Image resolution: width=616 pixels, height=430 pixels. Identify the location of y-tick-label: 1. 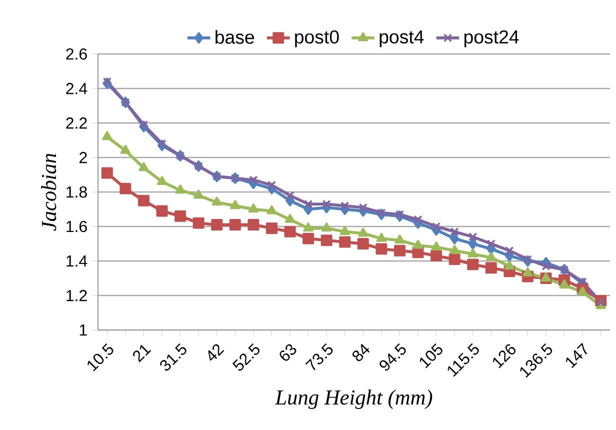
(83, 330).